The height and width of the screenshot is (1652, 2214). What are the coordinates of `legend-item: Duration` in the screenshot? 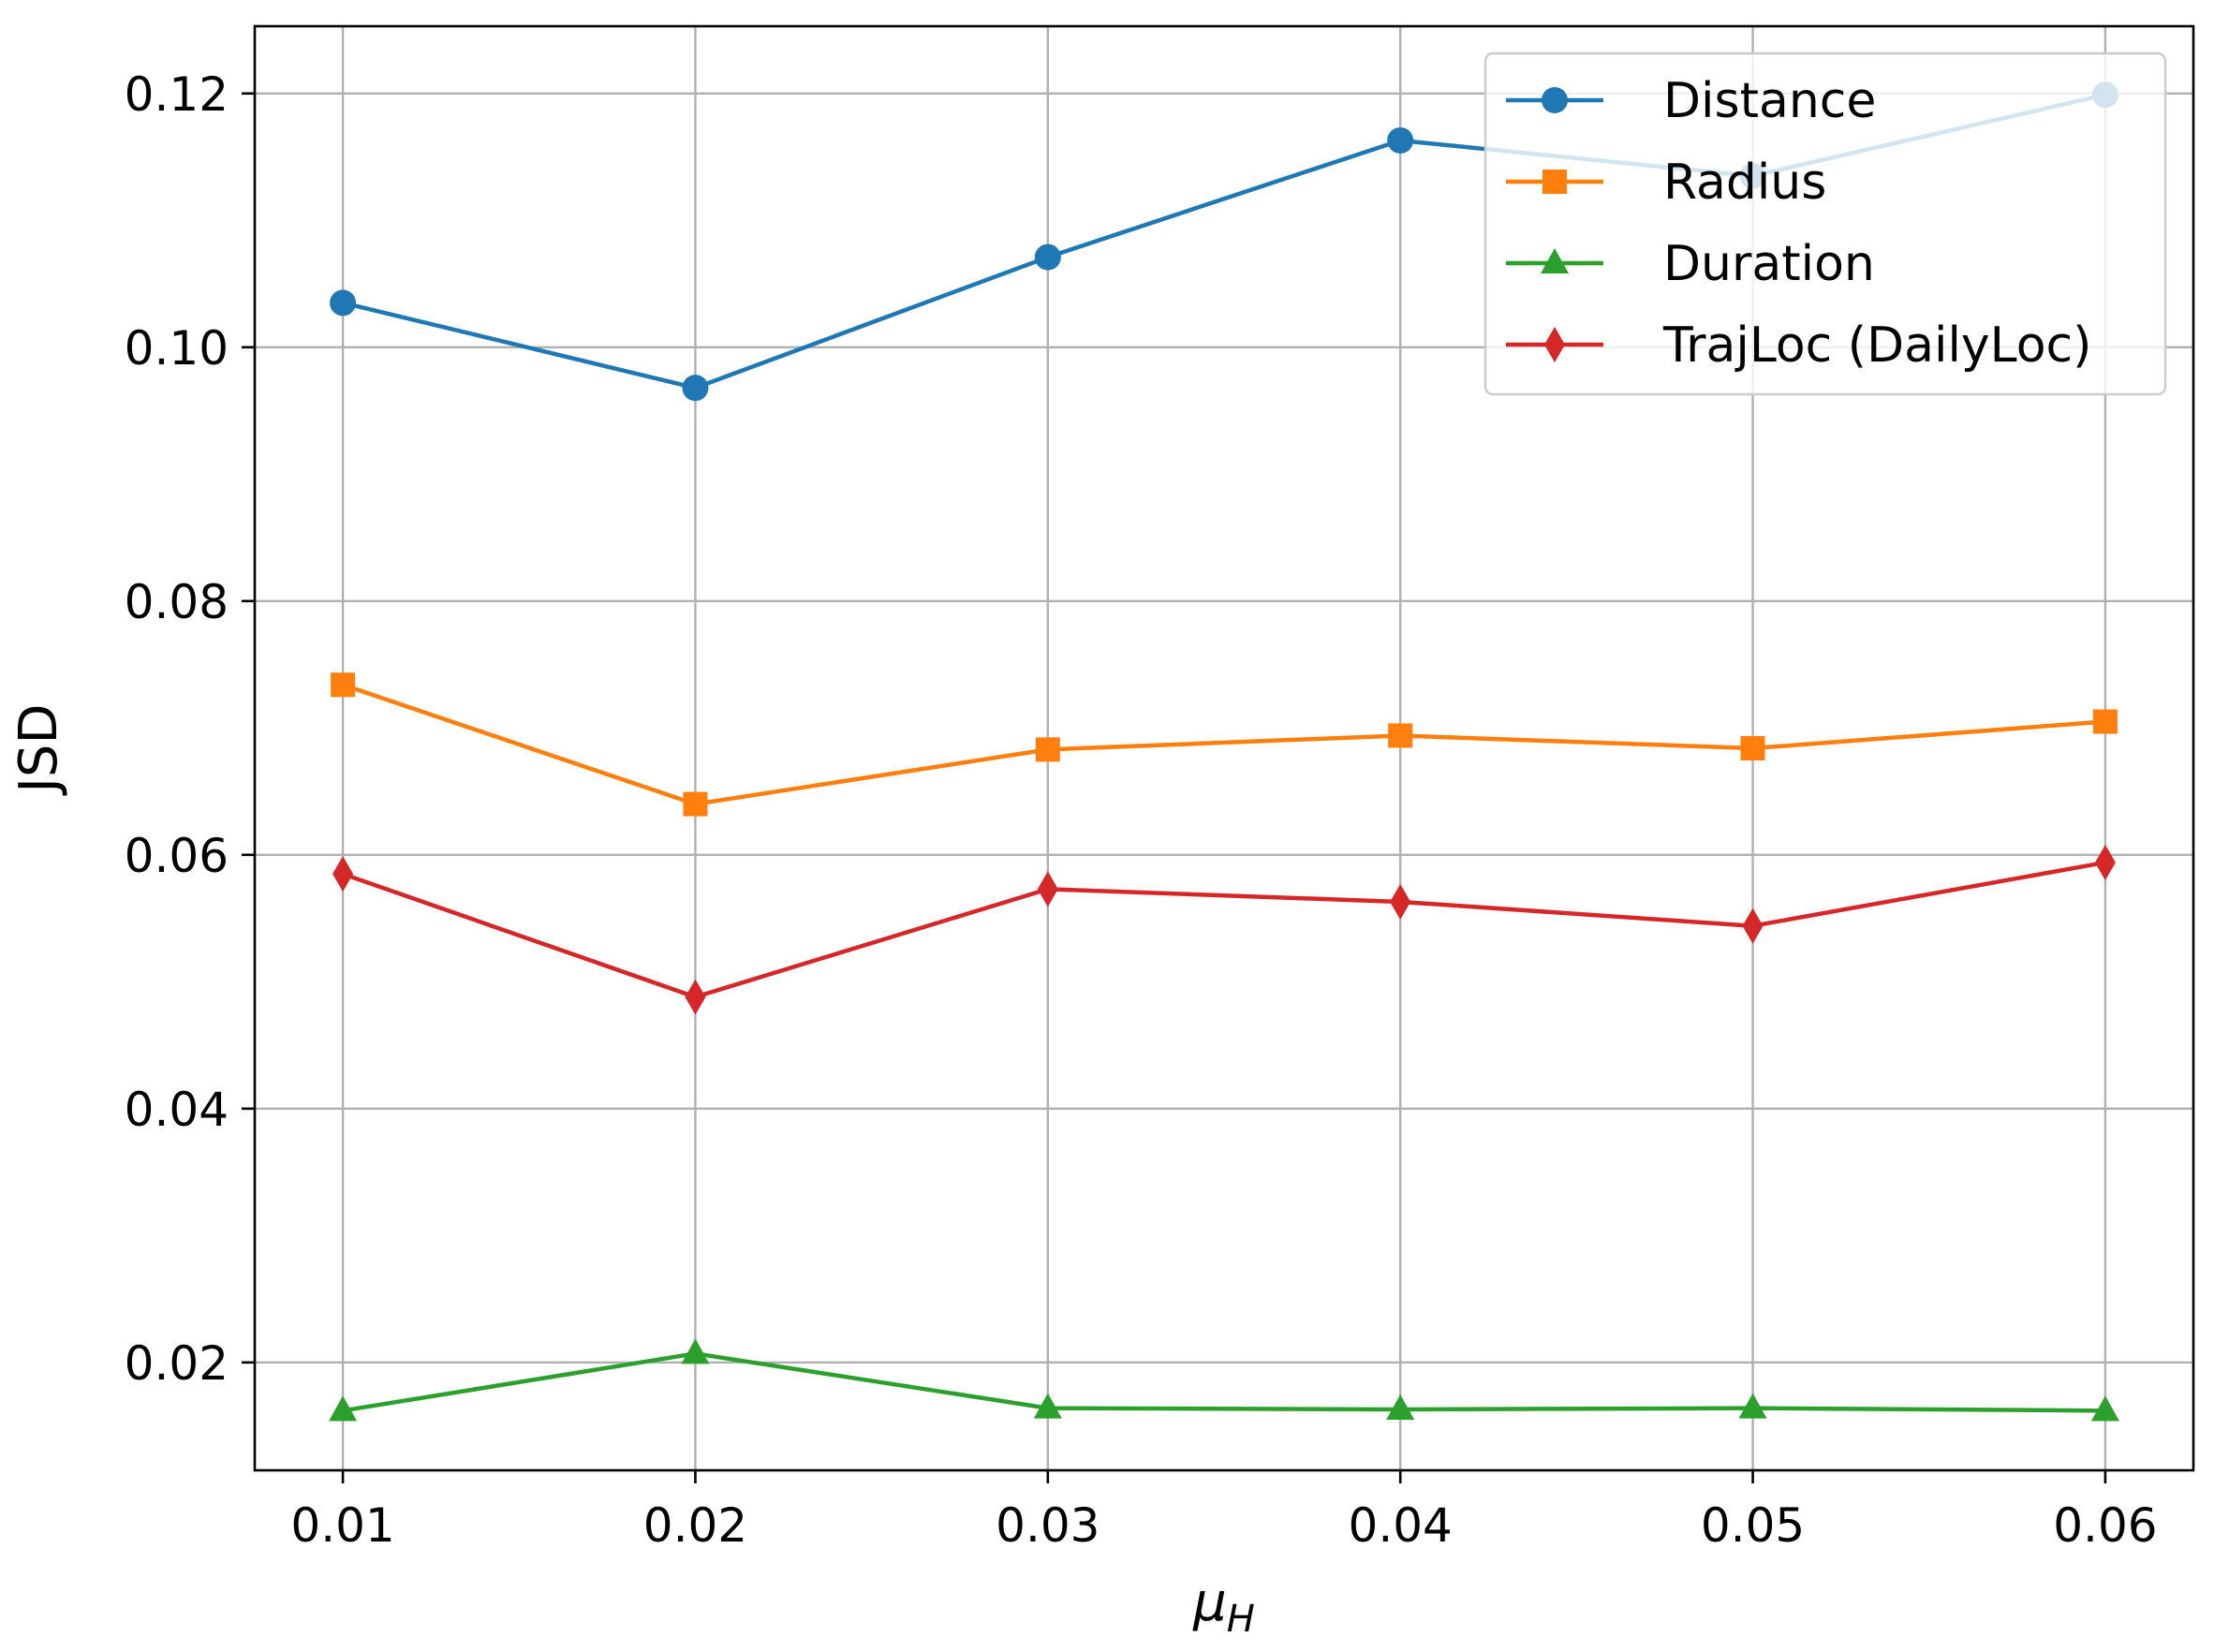 It's located at (1690, 264).